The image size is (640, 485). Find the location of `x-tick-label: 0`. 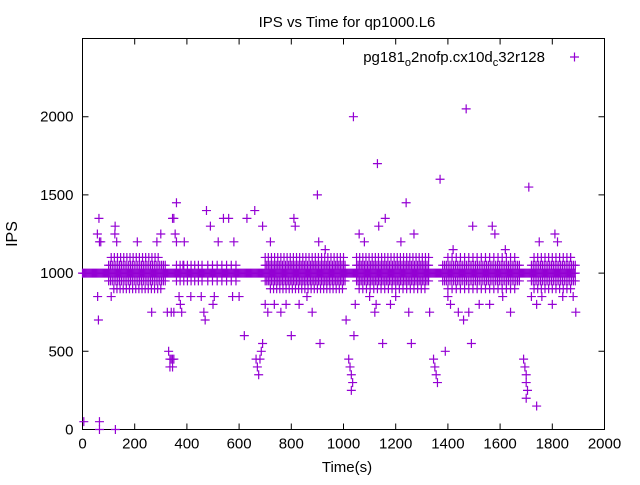

x-tick-label: 0 is located at coordinates (82, 444).